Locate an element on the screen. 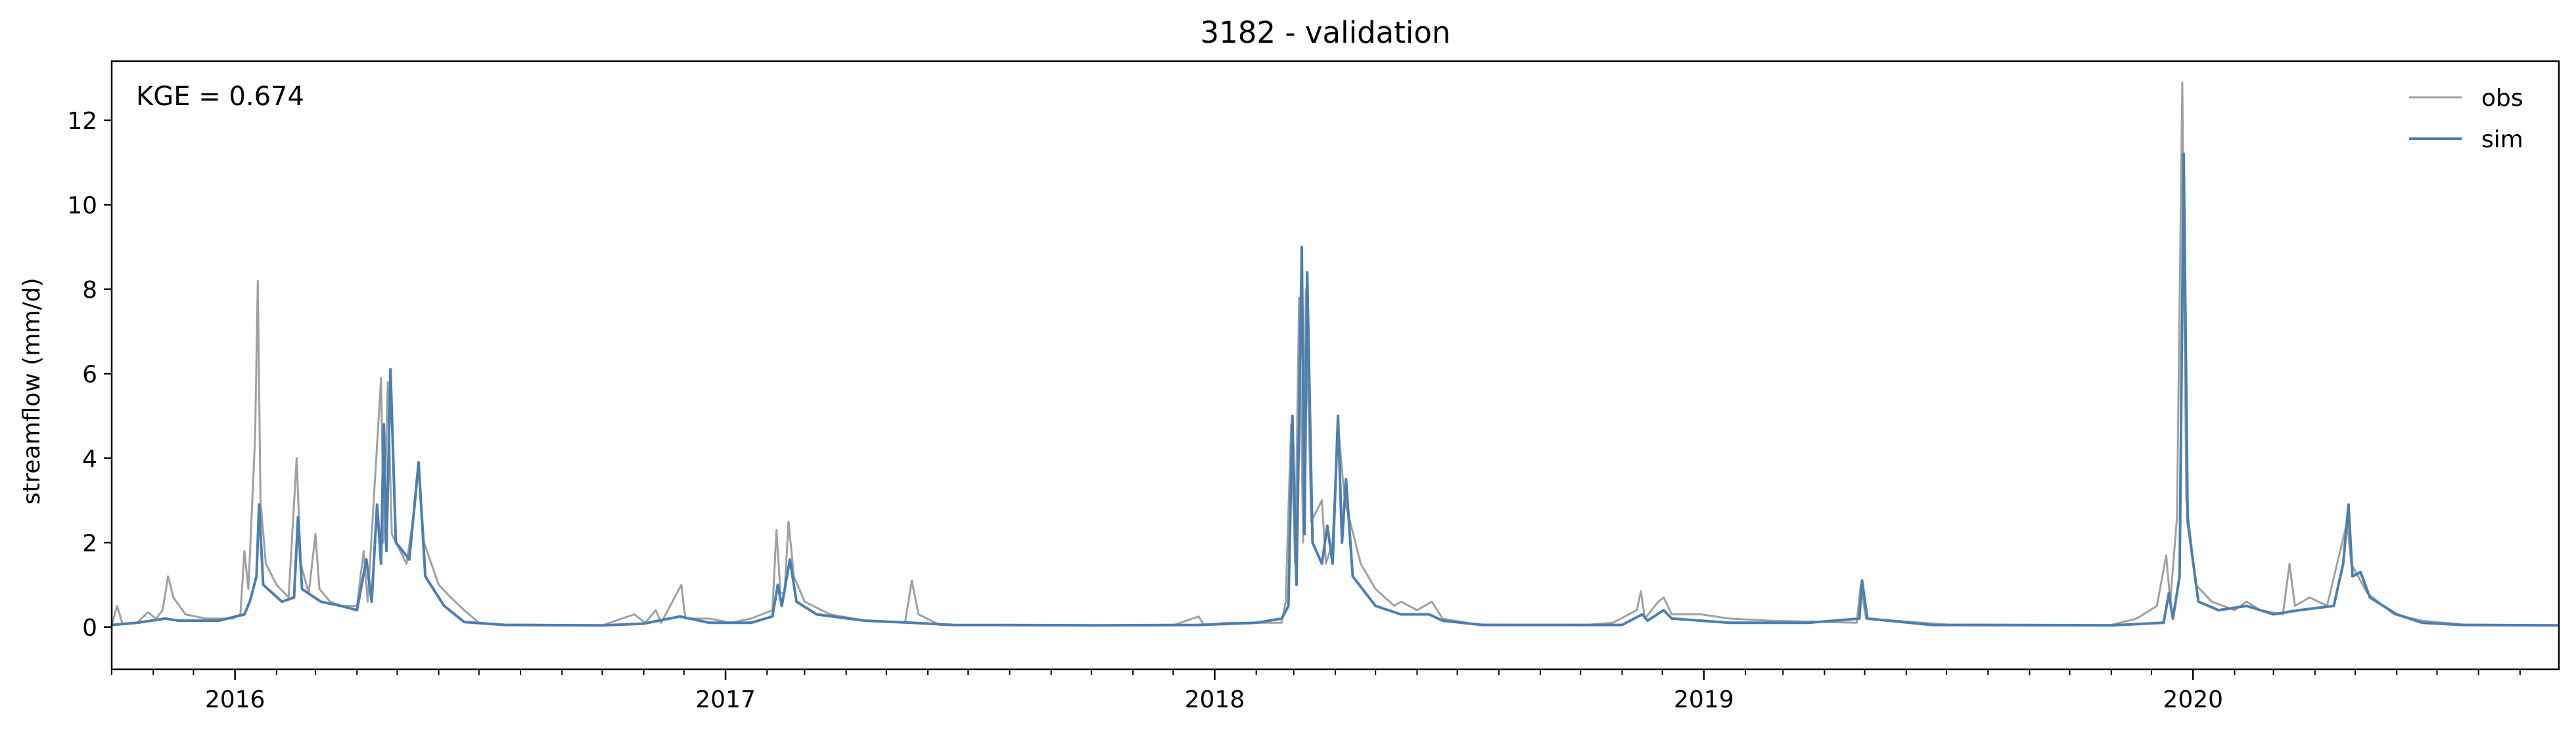 Image resolution: width=2576 pixels, height=735 pixels. y-tick-label: 6 is located at coordinates (90, 374).